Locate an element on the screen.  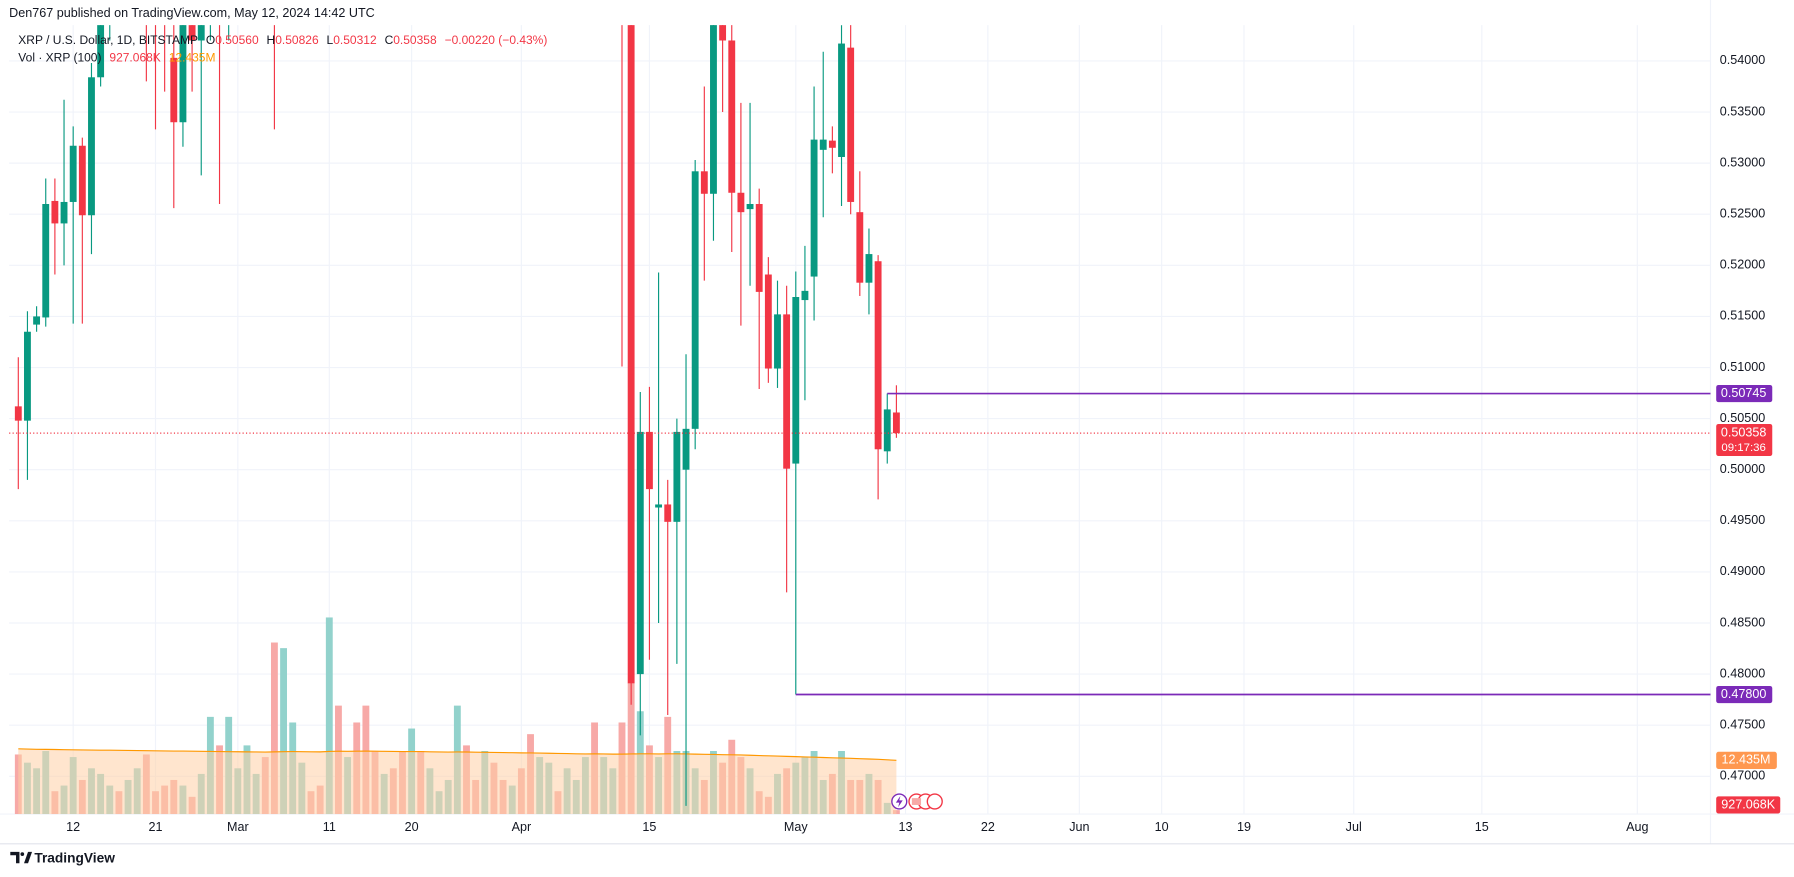
x-tick-label: Mar is located at coordinates (238, 827).